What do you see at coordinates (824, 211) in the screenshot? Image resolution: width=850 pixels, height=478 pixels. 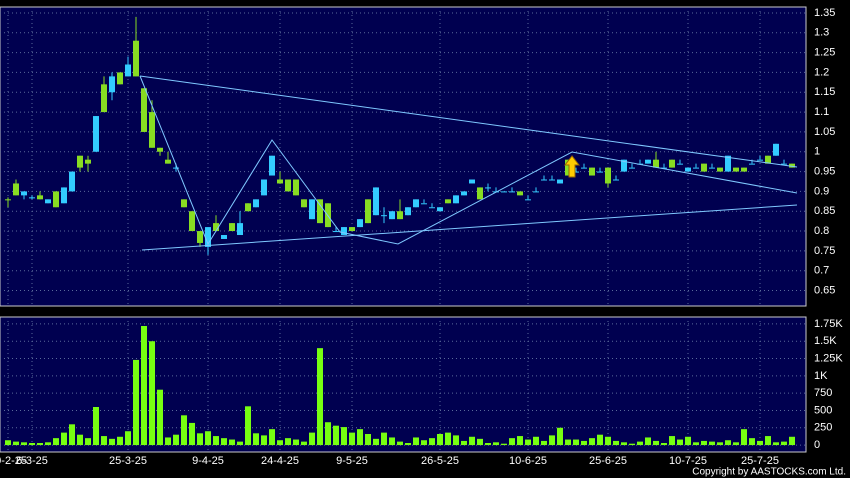 I see `y-tick-label: 0.85` at bounding box center [824, 211].